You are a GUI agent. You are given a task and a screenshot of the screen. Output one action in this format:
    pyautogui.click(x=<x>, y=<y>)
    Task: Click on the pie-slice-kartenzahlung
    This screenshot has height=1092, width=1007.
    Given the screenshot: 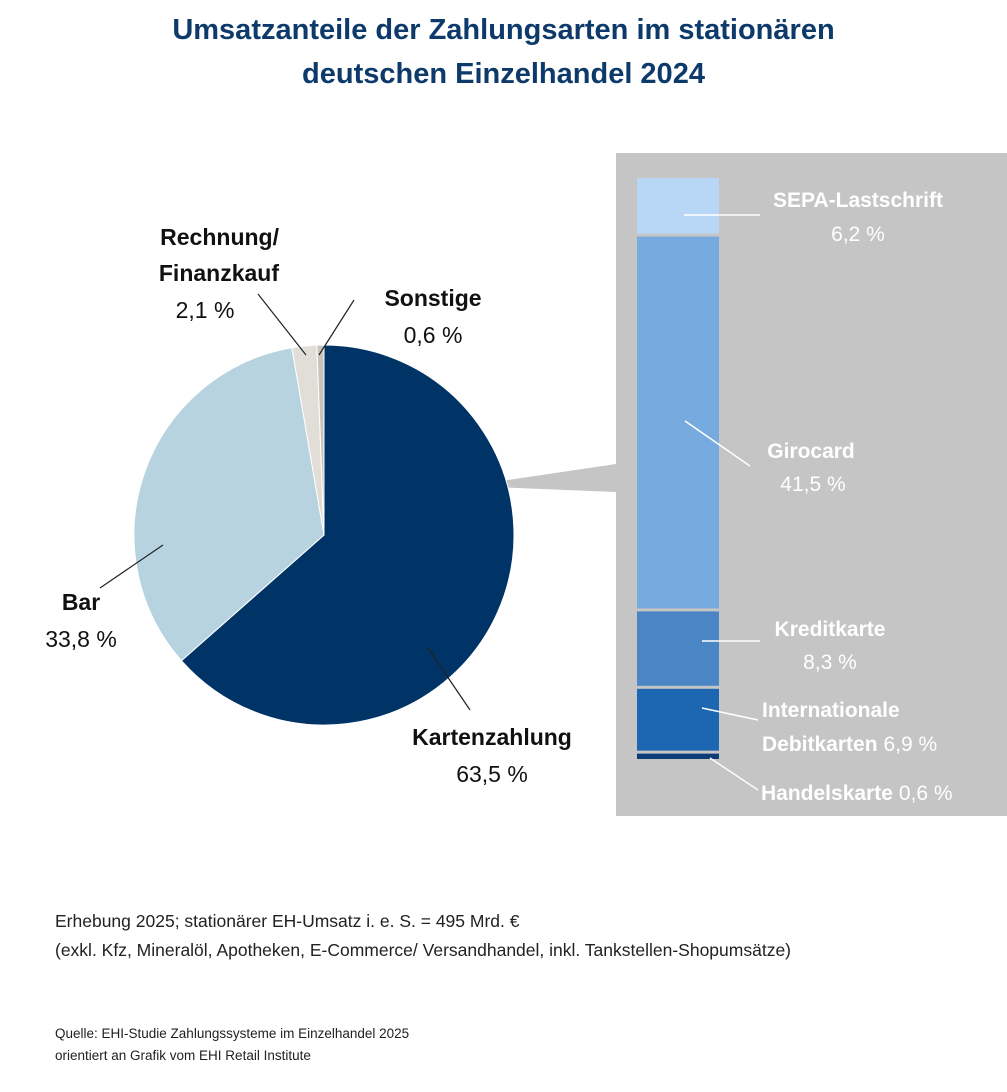 What is the action you would take?
    pyautogui.click(x=347, y=535)
    